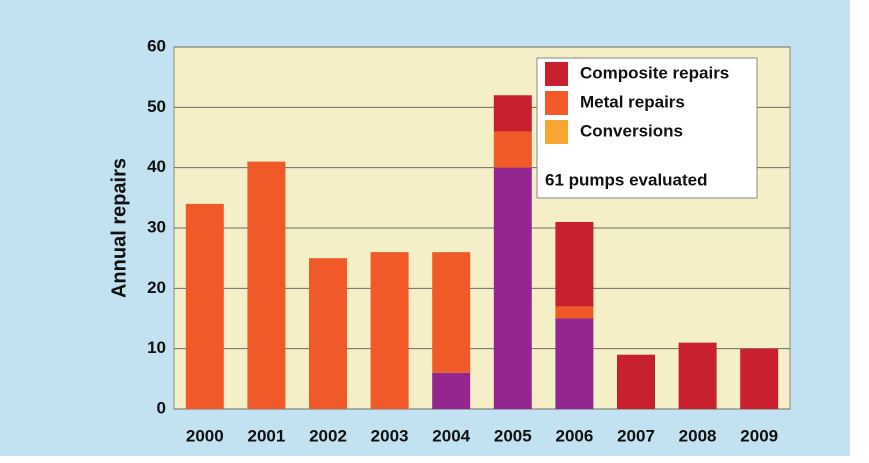 The height and width of the screenshot is (463, 869). What do you see at coordinates (636, 435) in the screenshot?
I see `x-tick-label: 2007` at bounding box center [636, 435].